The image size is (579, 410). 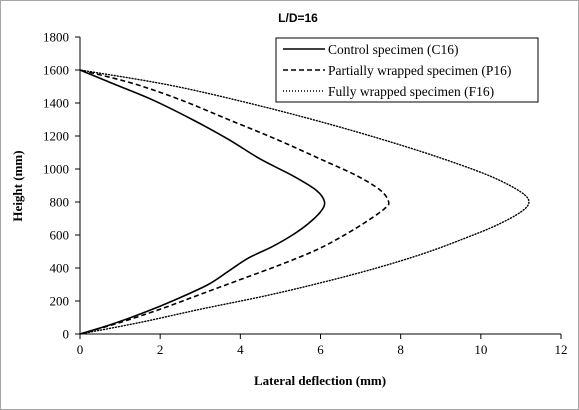 I want to click on y-tick-label: 0, so click(x=66, y=334).